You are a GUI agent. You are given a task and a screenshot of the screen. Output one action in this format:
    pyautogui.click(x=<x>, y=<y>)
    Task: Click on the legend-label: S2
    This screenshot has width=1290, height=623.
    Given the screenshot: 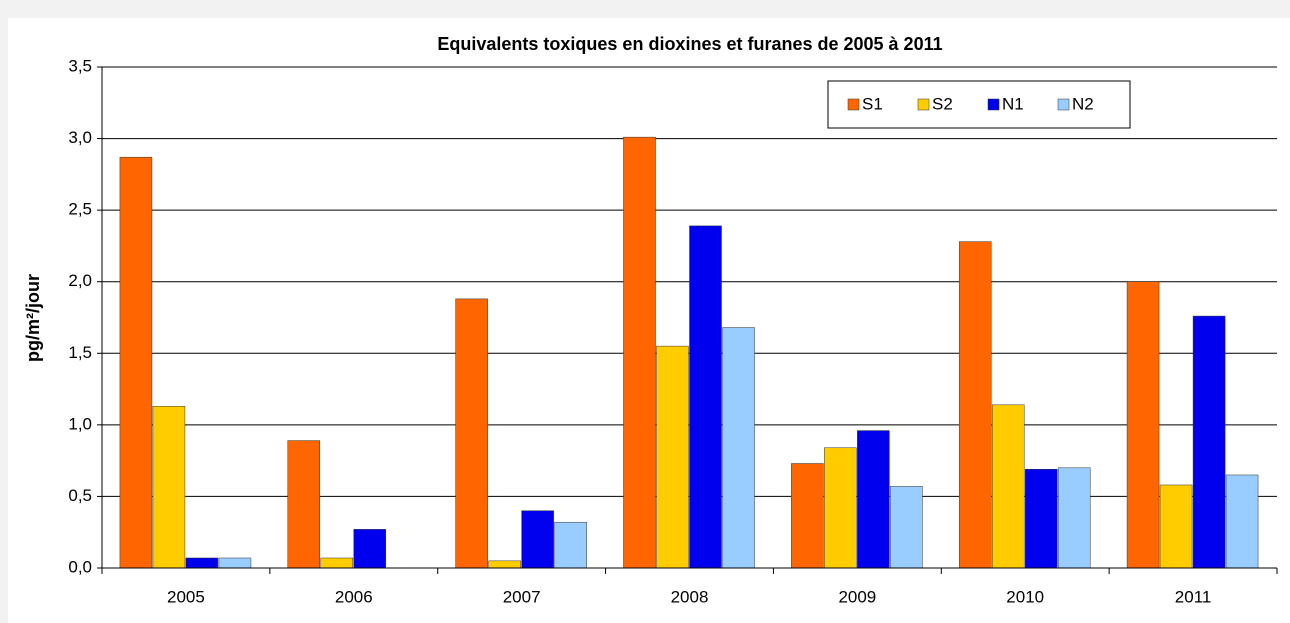 What is the action you would take?
    pyautogui.click(x=942, y=103)
    